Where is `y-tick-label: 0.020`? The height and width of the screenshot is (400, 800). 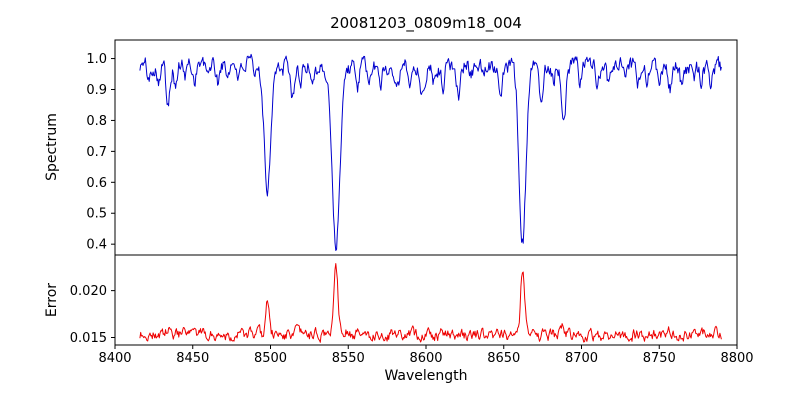
y-tick-label: 0.020 is located at coordinates (88, 291).